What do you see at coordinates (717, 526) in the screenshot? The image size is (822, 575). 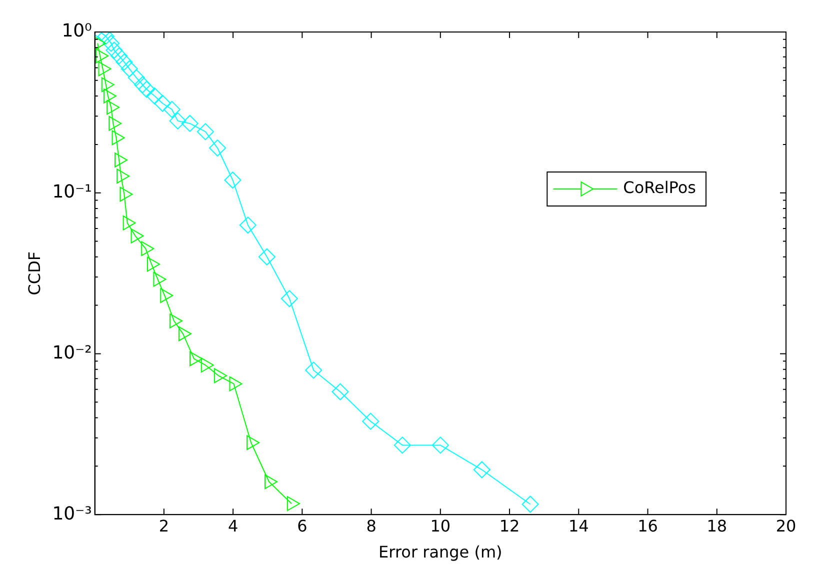 I see `x-tick-label: 18` at bounding box center [717, 526].